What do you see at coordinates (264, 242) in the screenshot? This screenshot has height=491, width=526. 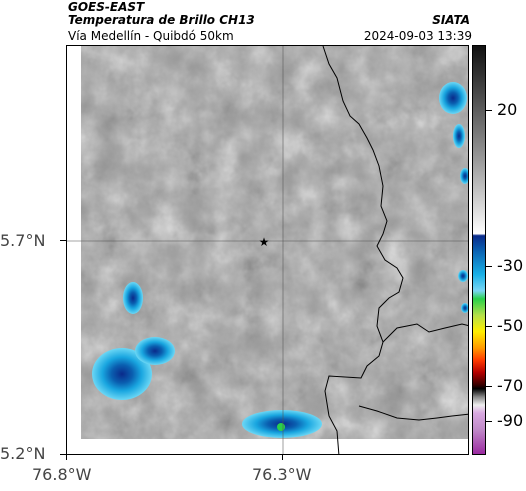 I see `star-marker: ★` at bounding box center [264, 242].